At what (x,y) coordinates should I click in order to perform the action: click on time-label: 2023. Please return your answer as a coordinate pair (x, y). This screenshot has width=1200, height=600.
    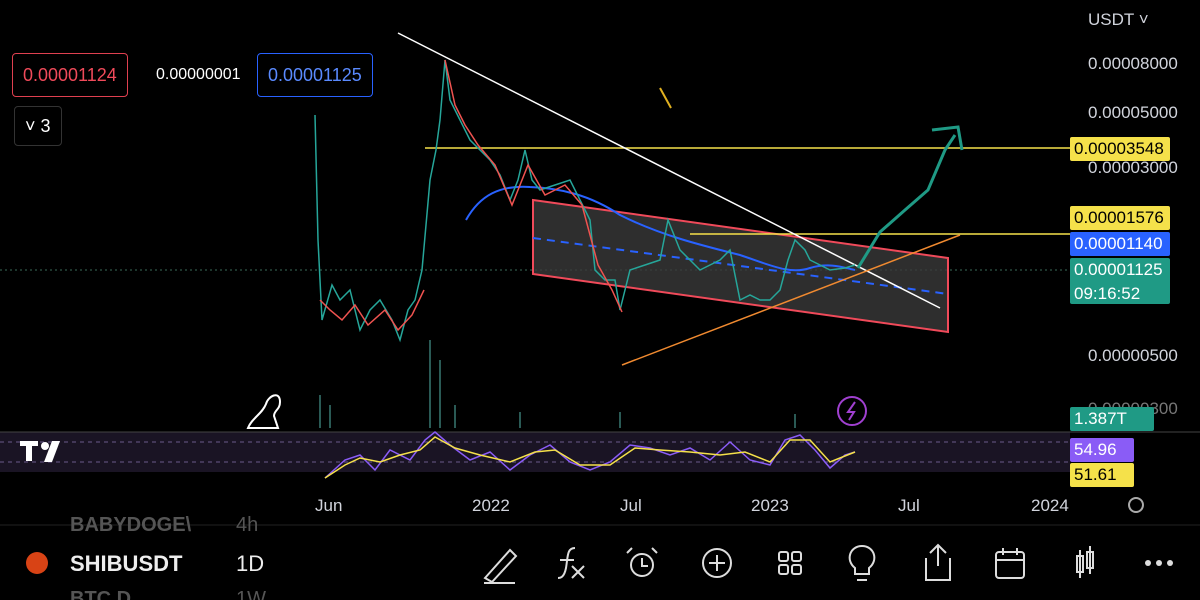
    Looking at the image, I should click on (770, 505).